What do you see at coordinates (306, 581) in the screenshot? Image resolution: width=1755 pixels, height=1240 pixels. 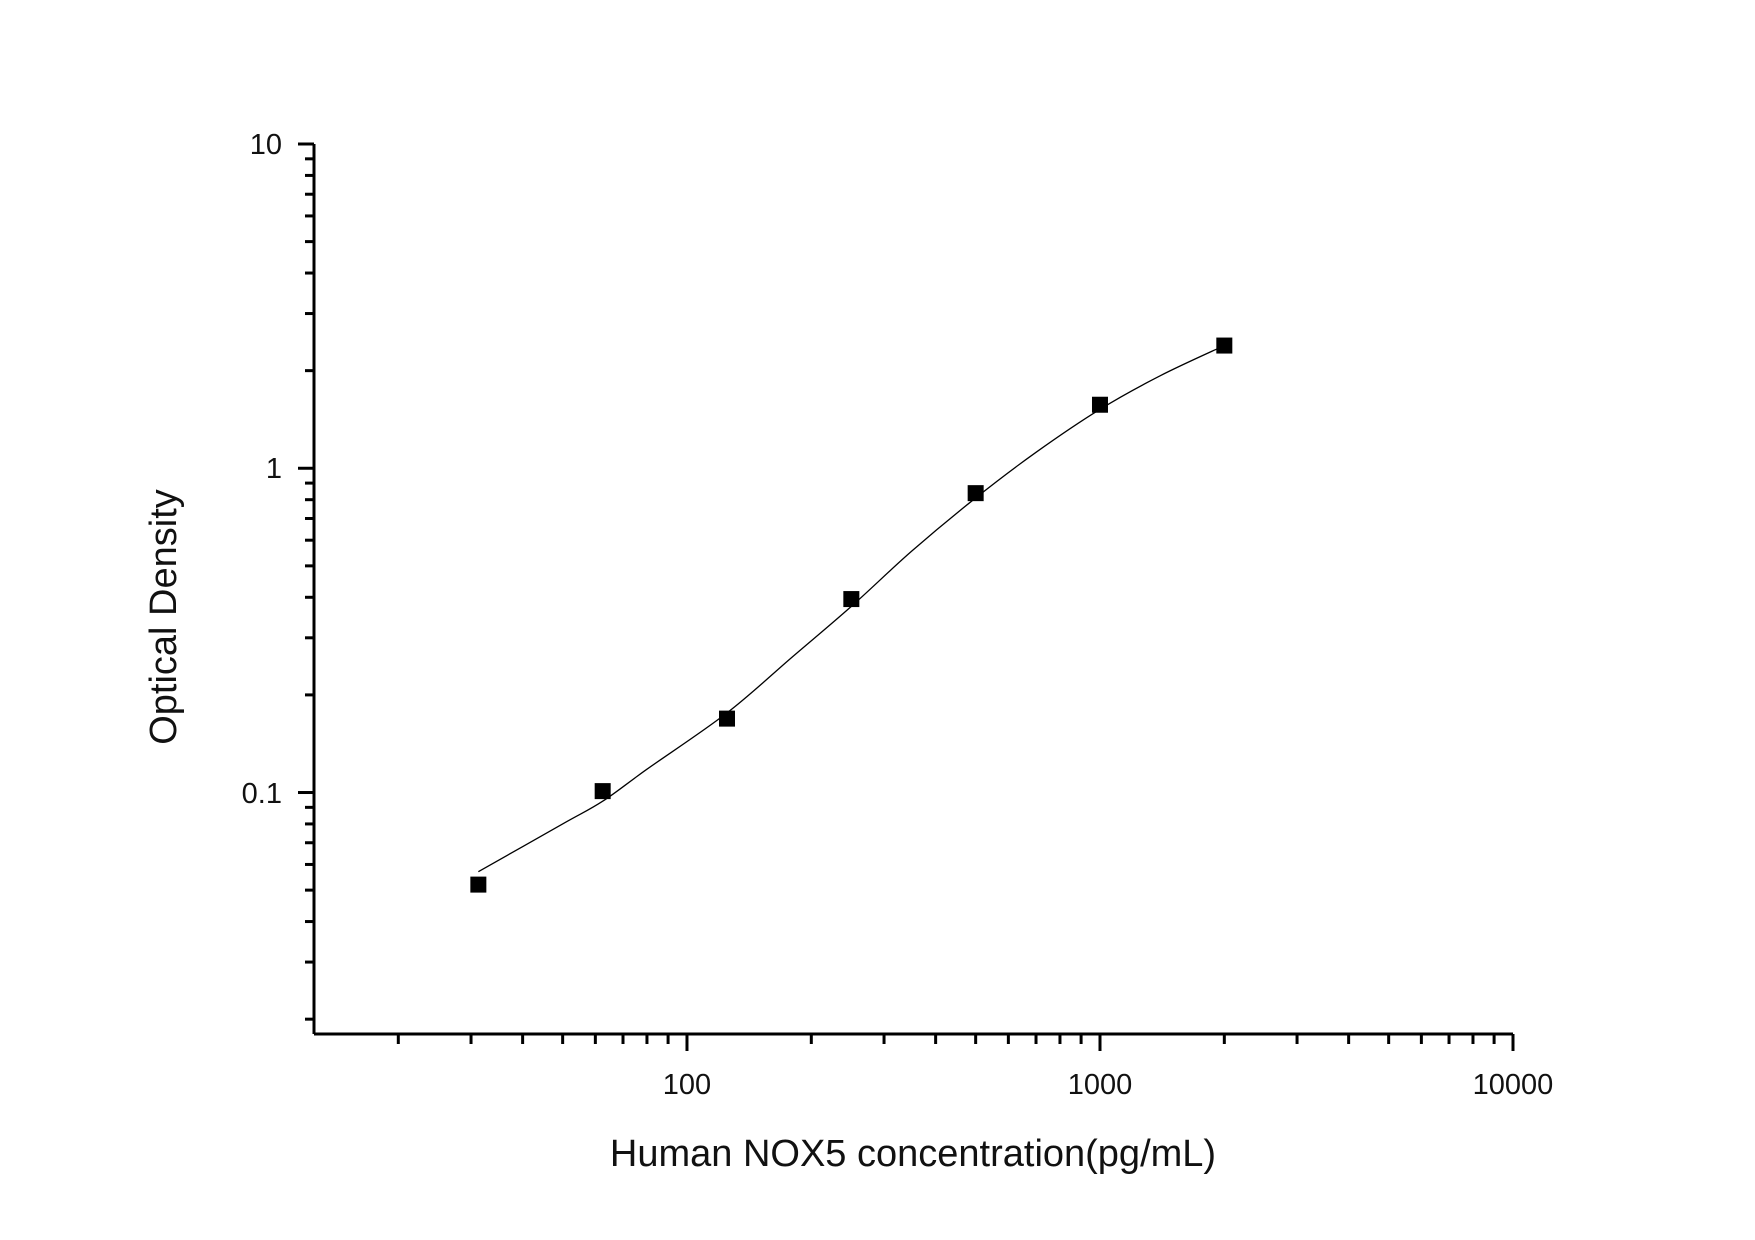 I see `y-axis-ticks` at bounding box center [306, 581].